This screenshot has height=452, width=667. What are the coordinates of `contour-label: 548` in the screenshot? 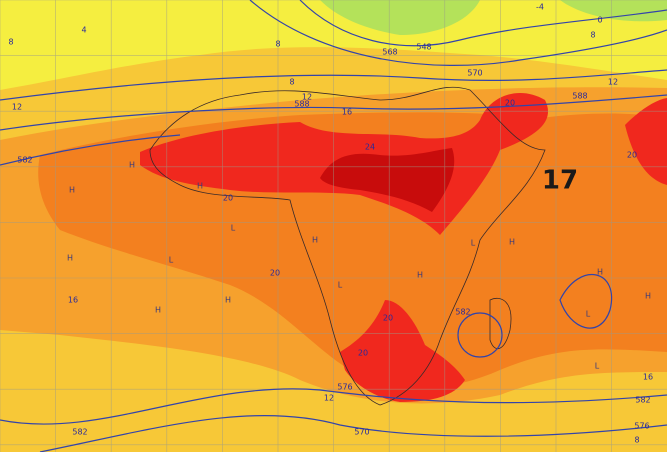 It's located at (423, 47).